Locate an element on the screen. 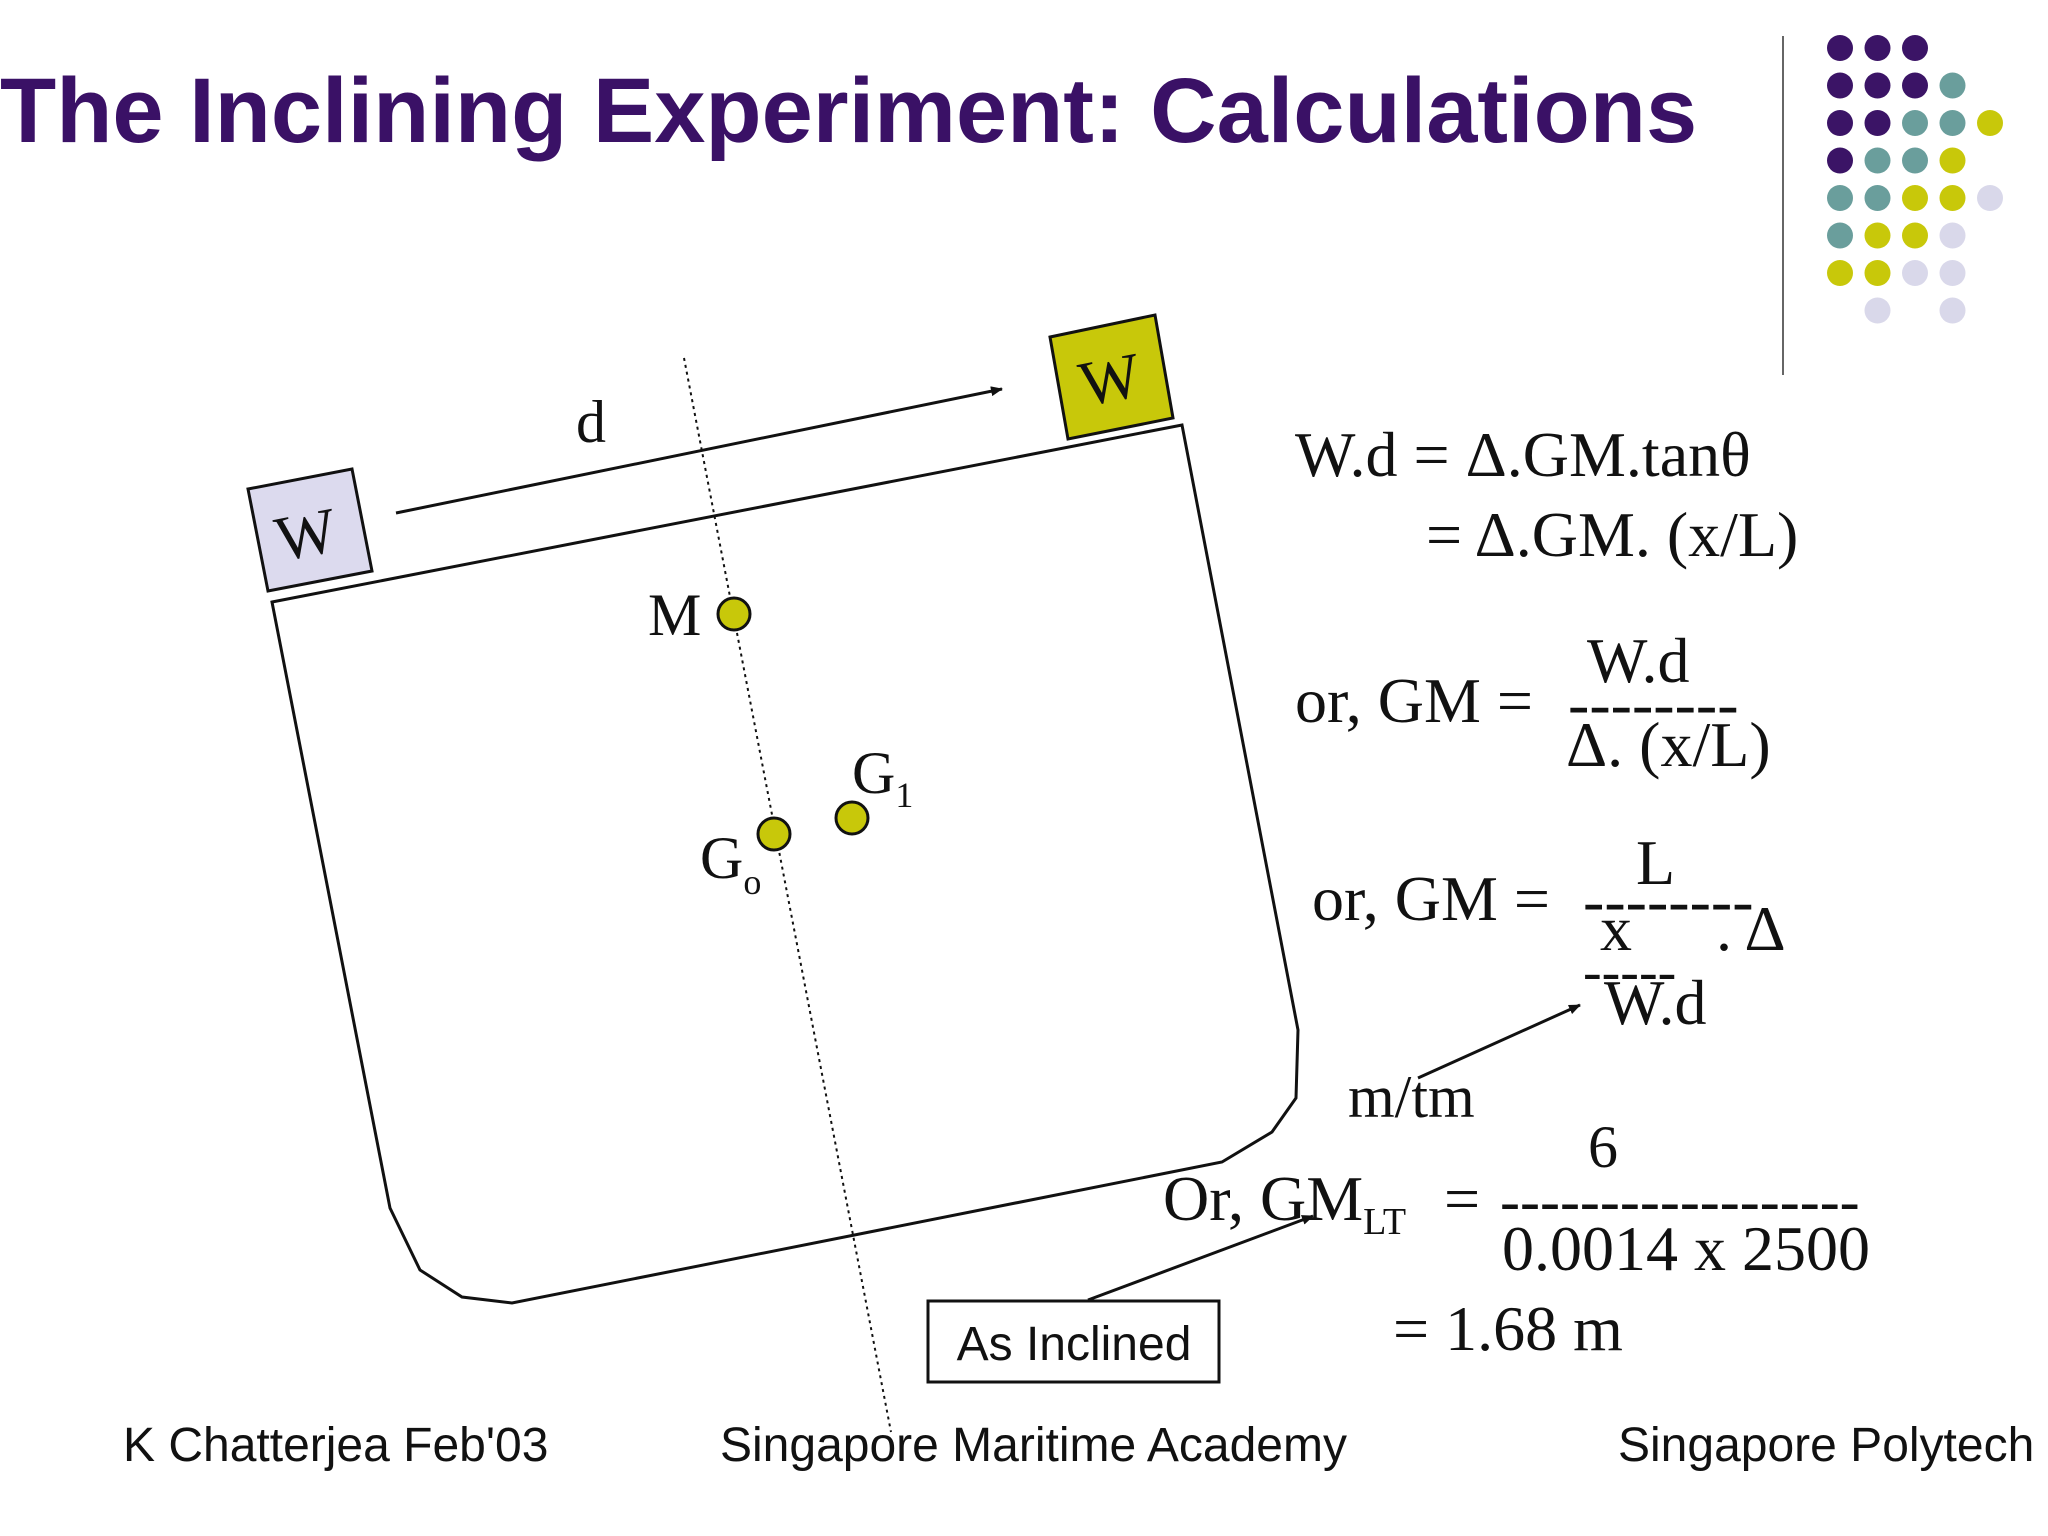  eq3-lhs: or, GM = is located at coordinates (1431, 898).